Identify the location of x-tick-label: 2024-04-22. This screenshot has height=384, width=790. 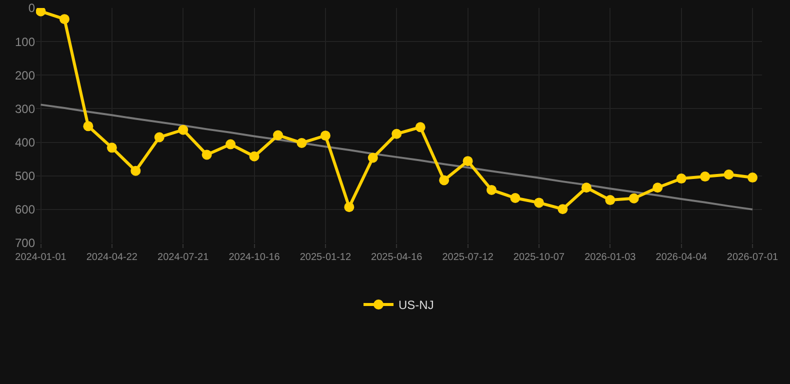
(112, 257).